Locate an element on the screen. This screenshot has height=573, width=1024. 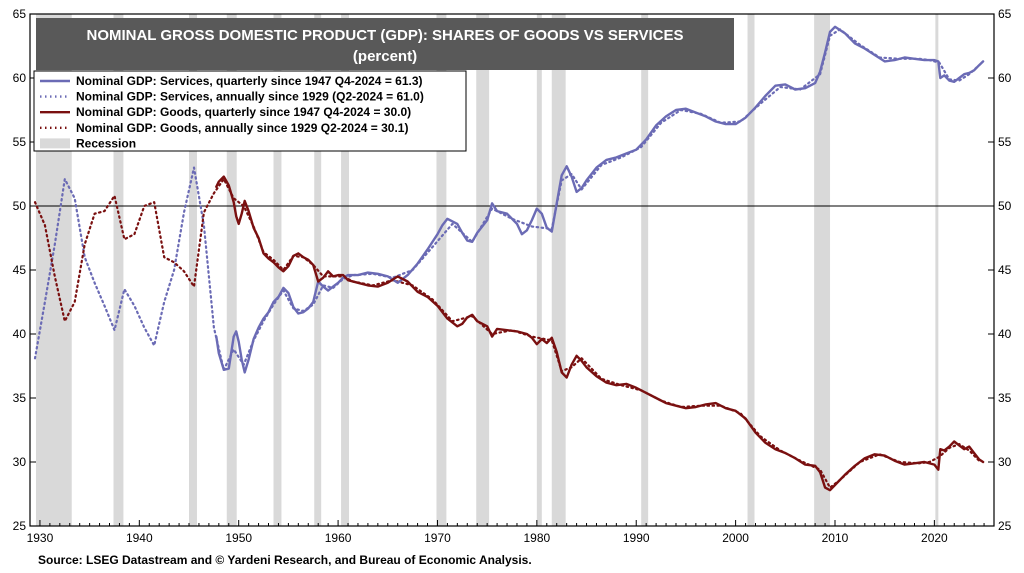
y-tick-label-right: 45 is located at coordinates (1005, 270).